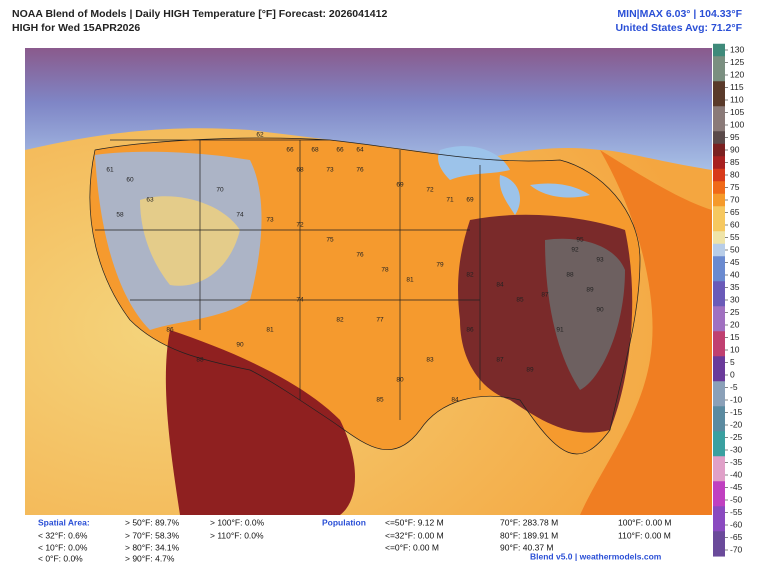 The image size is (768, 563). I want to click on tick-label: -60, so click(736, 524).